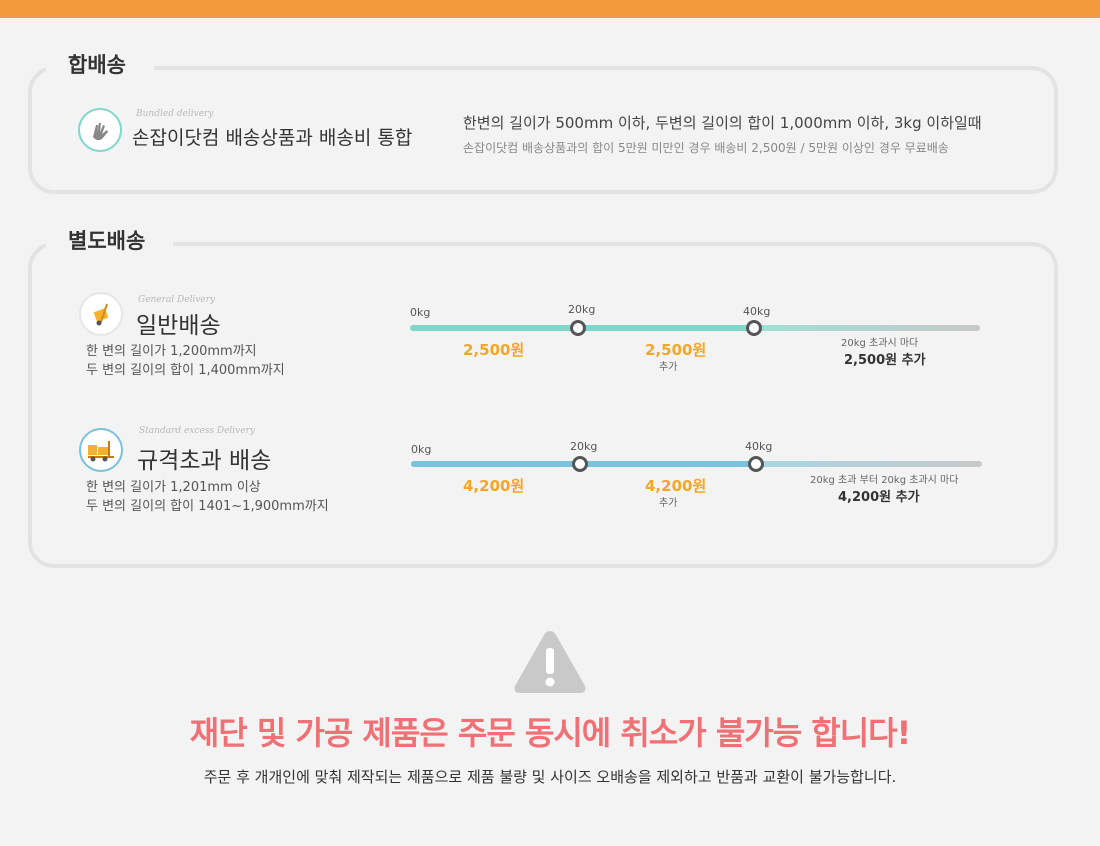 The height and width of the screenshot is (846, 1100). What do you see at coordinates (869, 464) in the screenshot?
I see `oversize-bar-over` at bounding box center [869, 464].